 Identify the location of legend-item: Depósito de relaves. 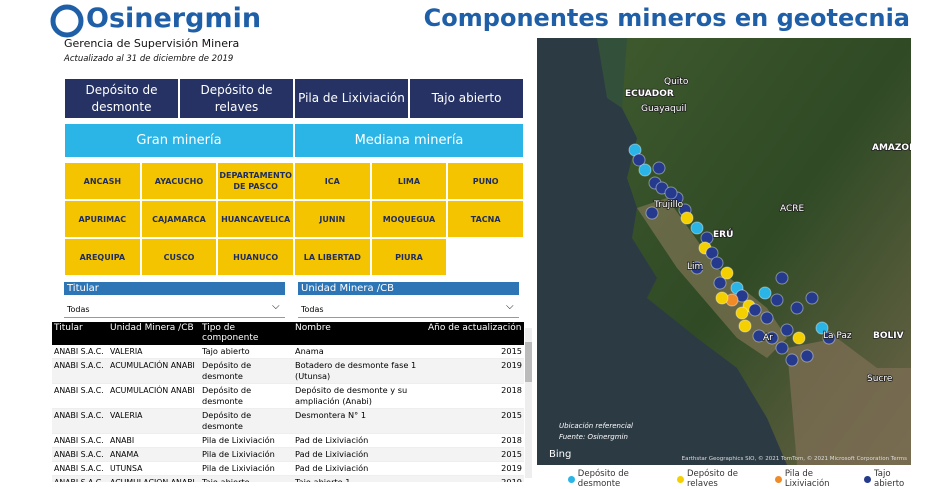
(723, 479).